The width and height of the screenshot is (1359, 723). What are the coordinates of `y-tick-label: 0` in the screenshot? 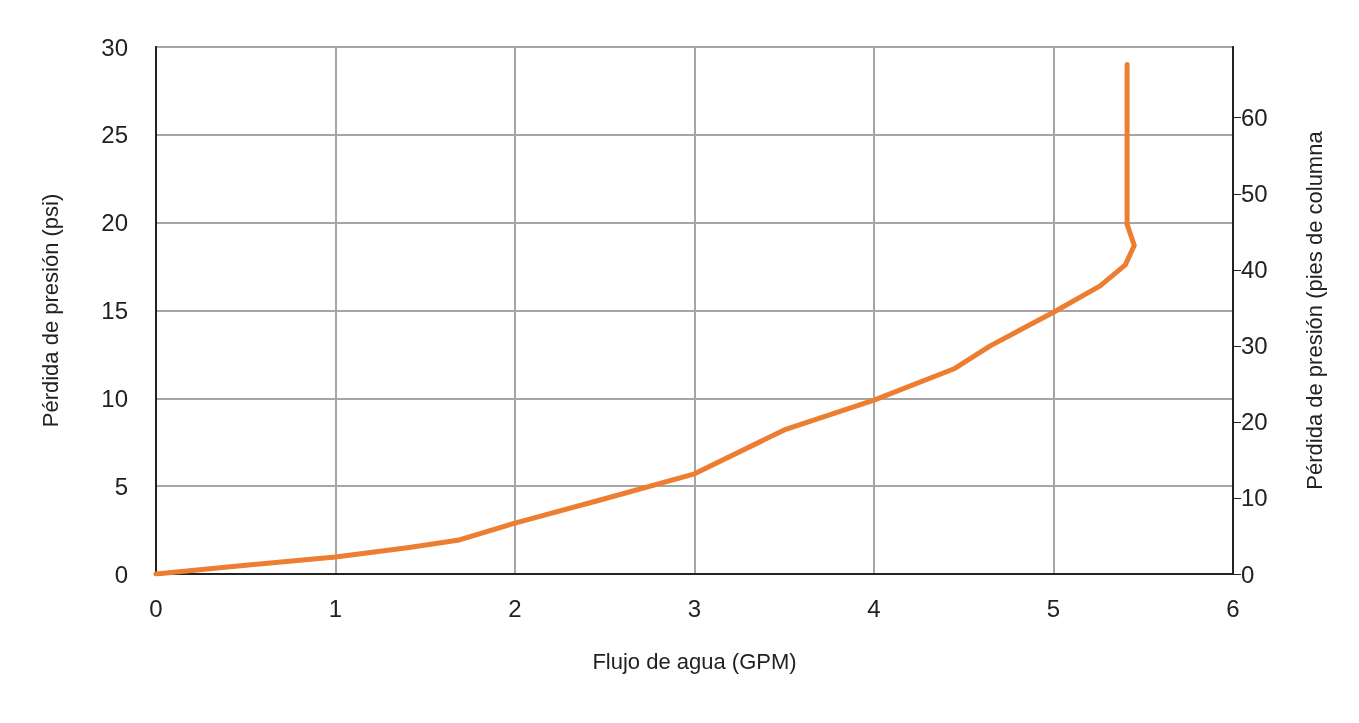 It's located at (121, 574).